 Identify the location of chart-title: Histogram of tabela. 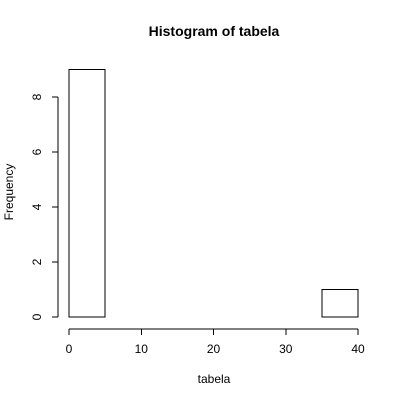
(214, 31).